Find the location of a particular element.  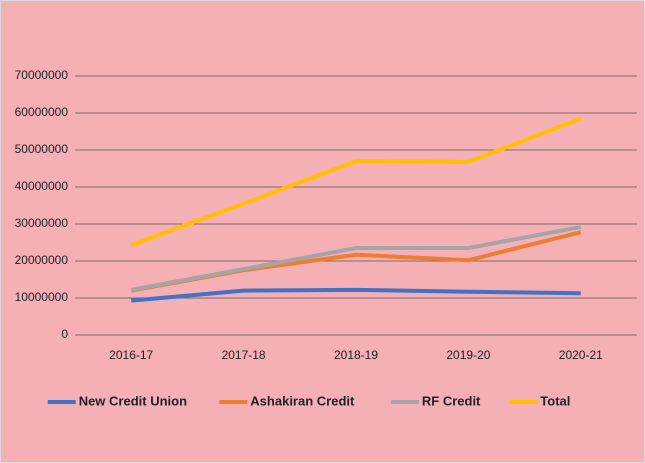

x-tick-label: 2017-18 is located at coordinates (244, 355).